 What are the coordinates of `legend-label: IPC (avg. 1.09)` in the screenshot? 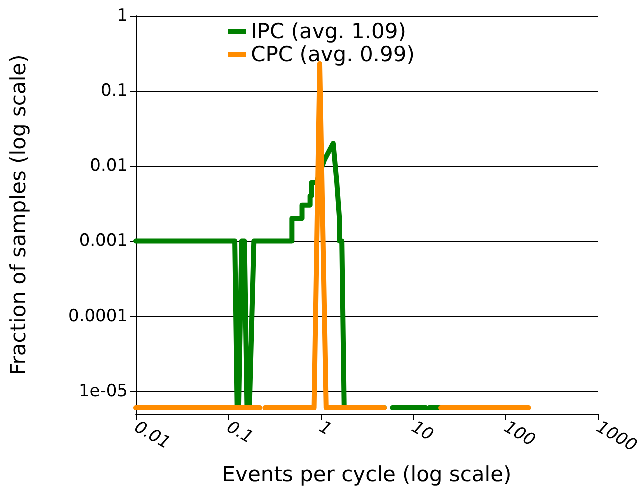 It's located at (328, 32).